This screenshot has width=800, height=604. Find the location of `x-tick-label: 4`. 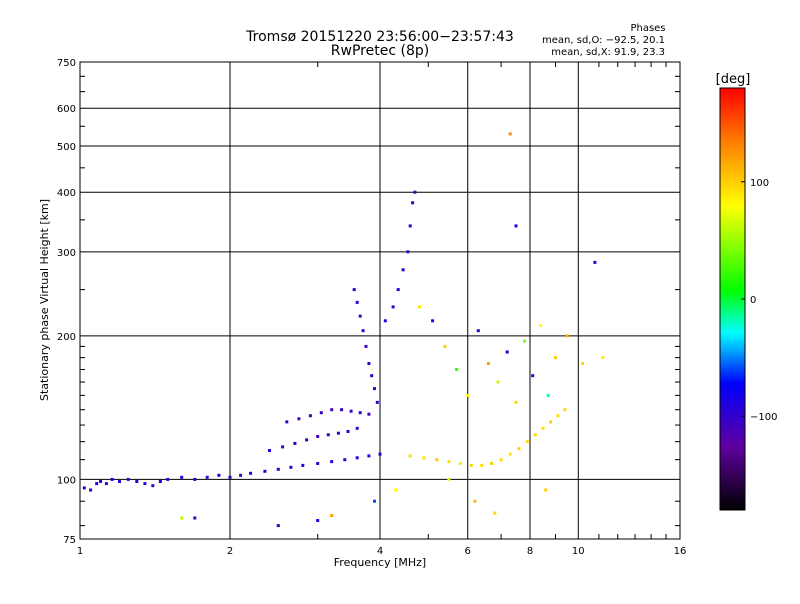

x-tick-label: 4 is located at coordinates (380, 551).